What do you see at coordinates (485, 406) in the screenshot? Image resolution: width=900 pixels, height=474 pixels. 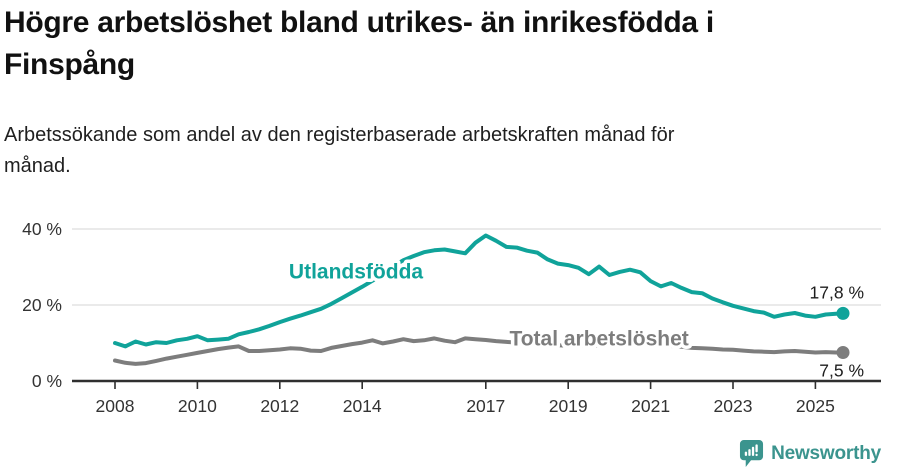 I see `x-tick-label: 2017` at bounding box center [485, 406].